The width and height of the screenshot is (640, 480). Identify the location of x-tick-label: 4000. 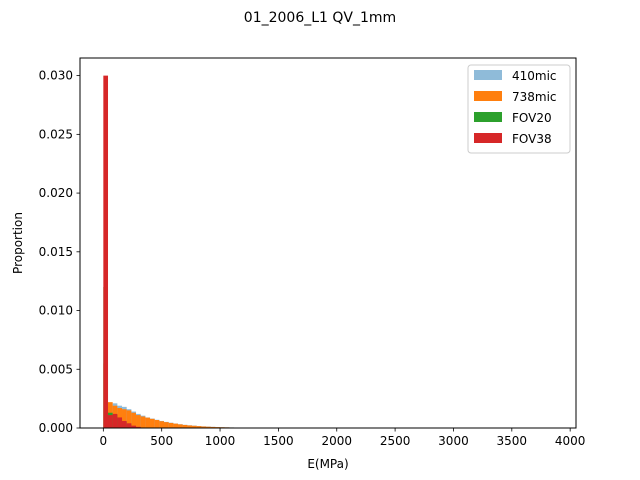
(570, 441).